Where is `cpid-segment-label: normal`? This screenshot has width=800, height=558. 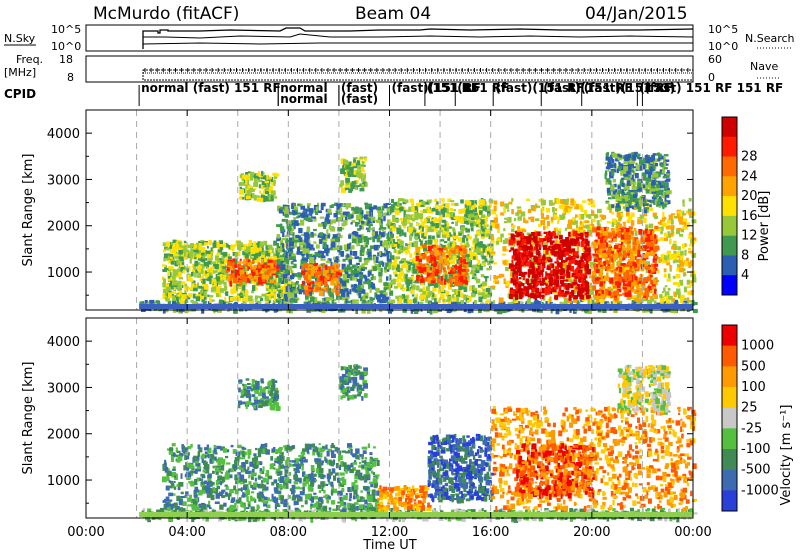
cpid-segment-label: normal is located at coordinates (303, 99).